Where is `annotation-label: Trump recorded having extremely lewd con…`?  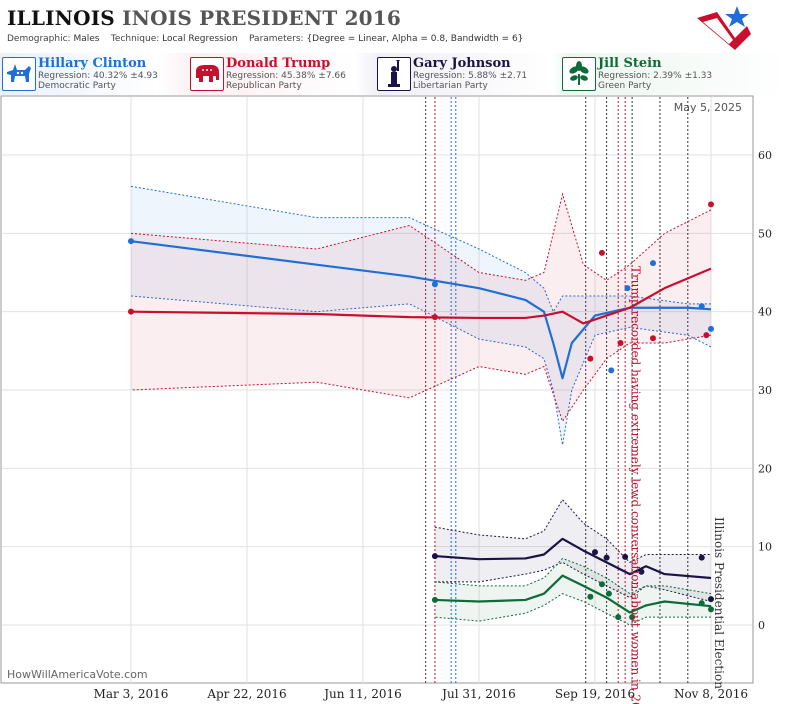 annotation-label: Trump recorded having extremely lewd con… is located at coordinates (635, 485).